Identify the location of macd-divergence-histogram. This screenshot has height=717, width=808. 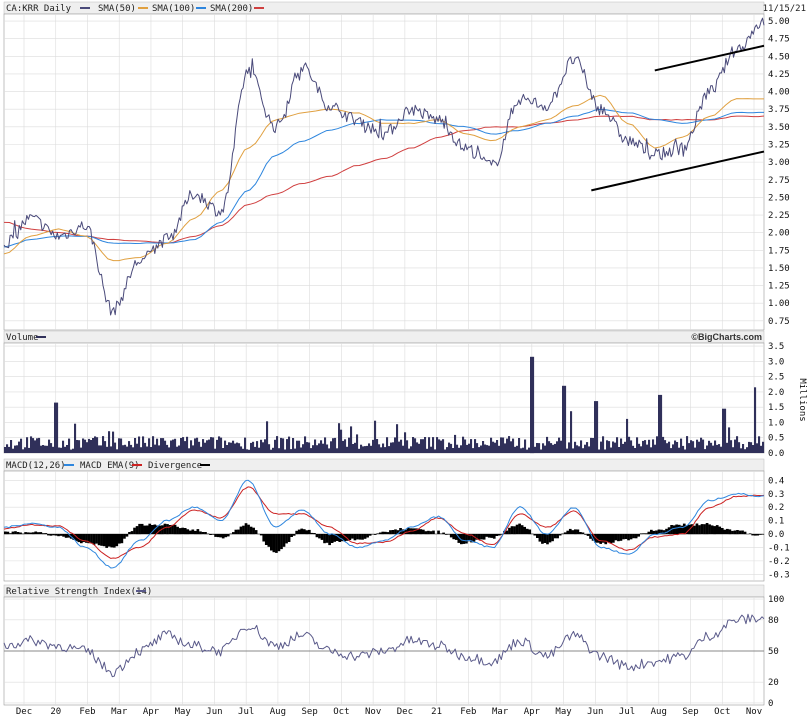
(384, 538).